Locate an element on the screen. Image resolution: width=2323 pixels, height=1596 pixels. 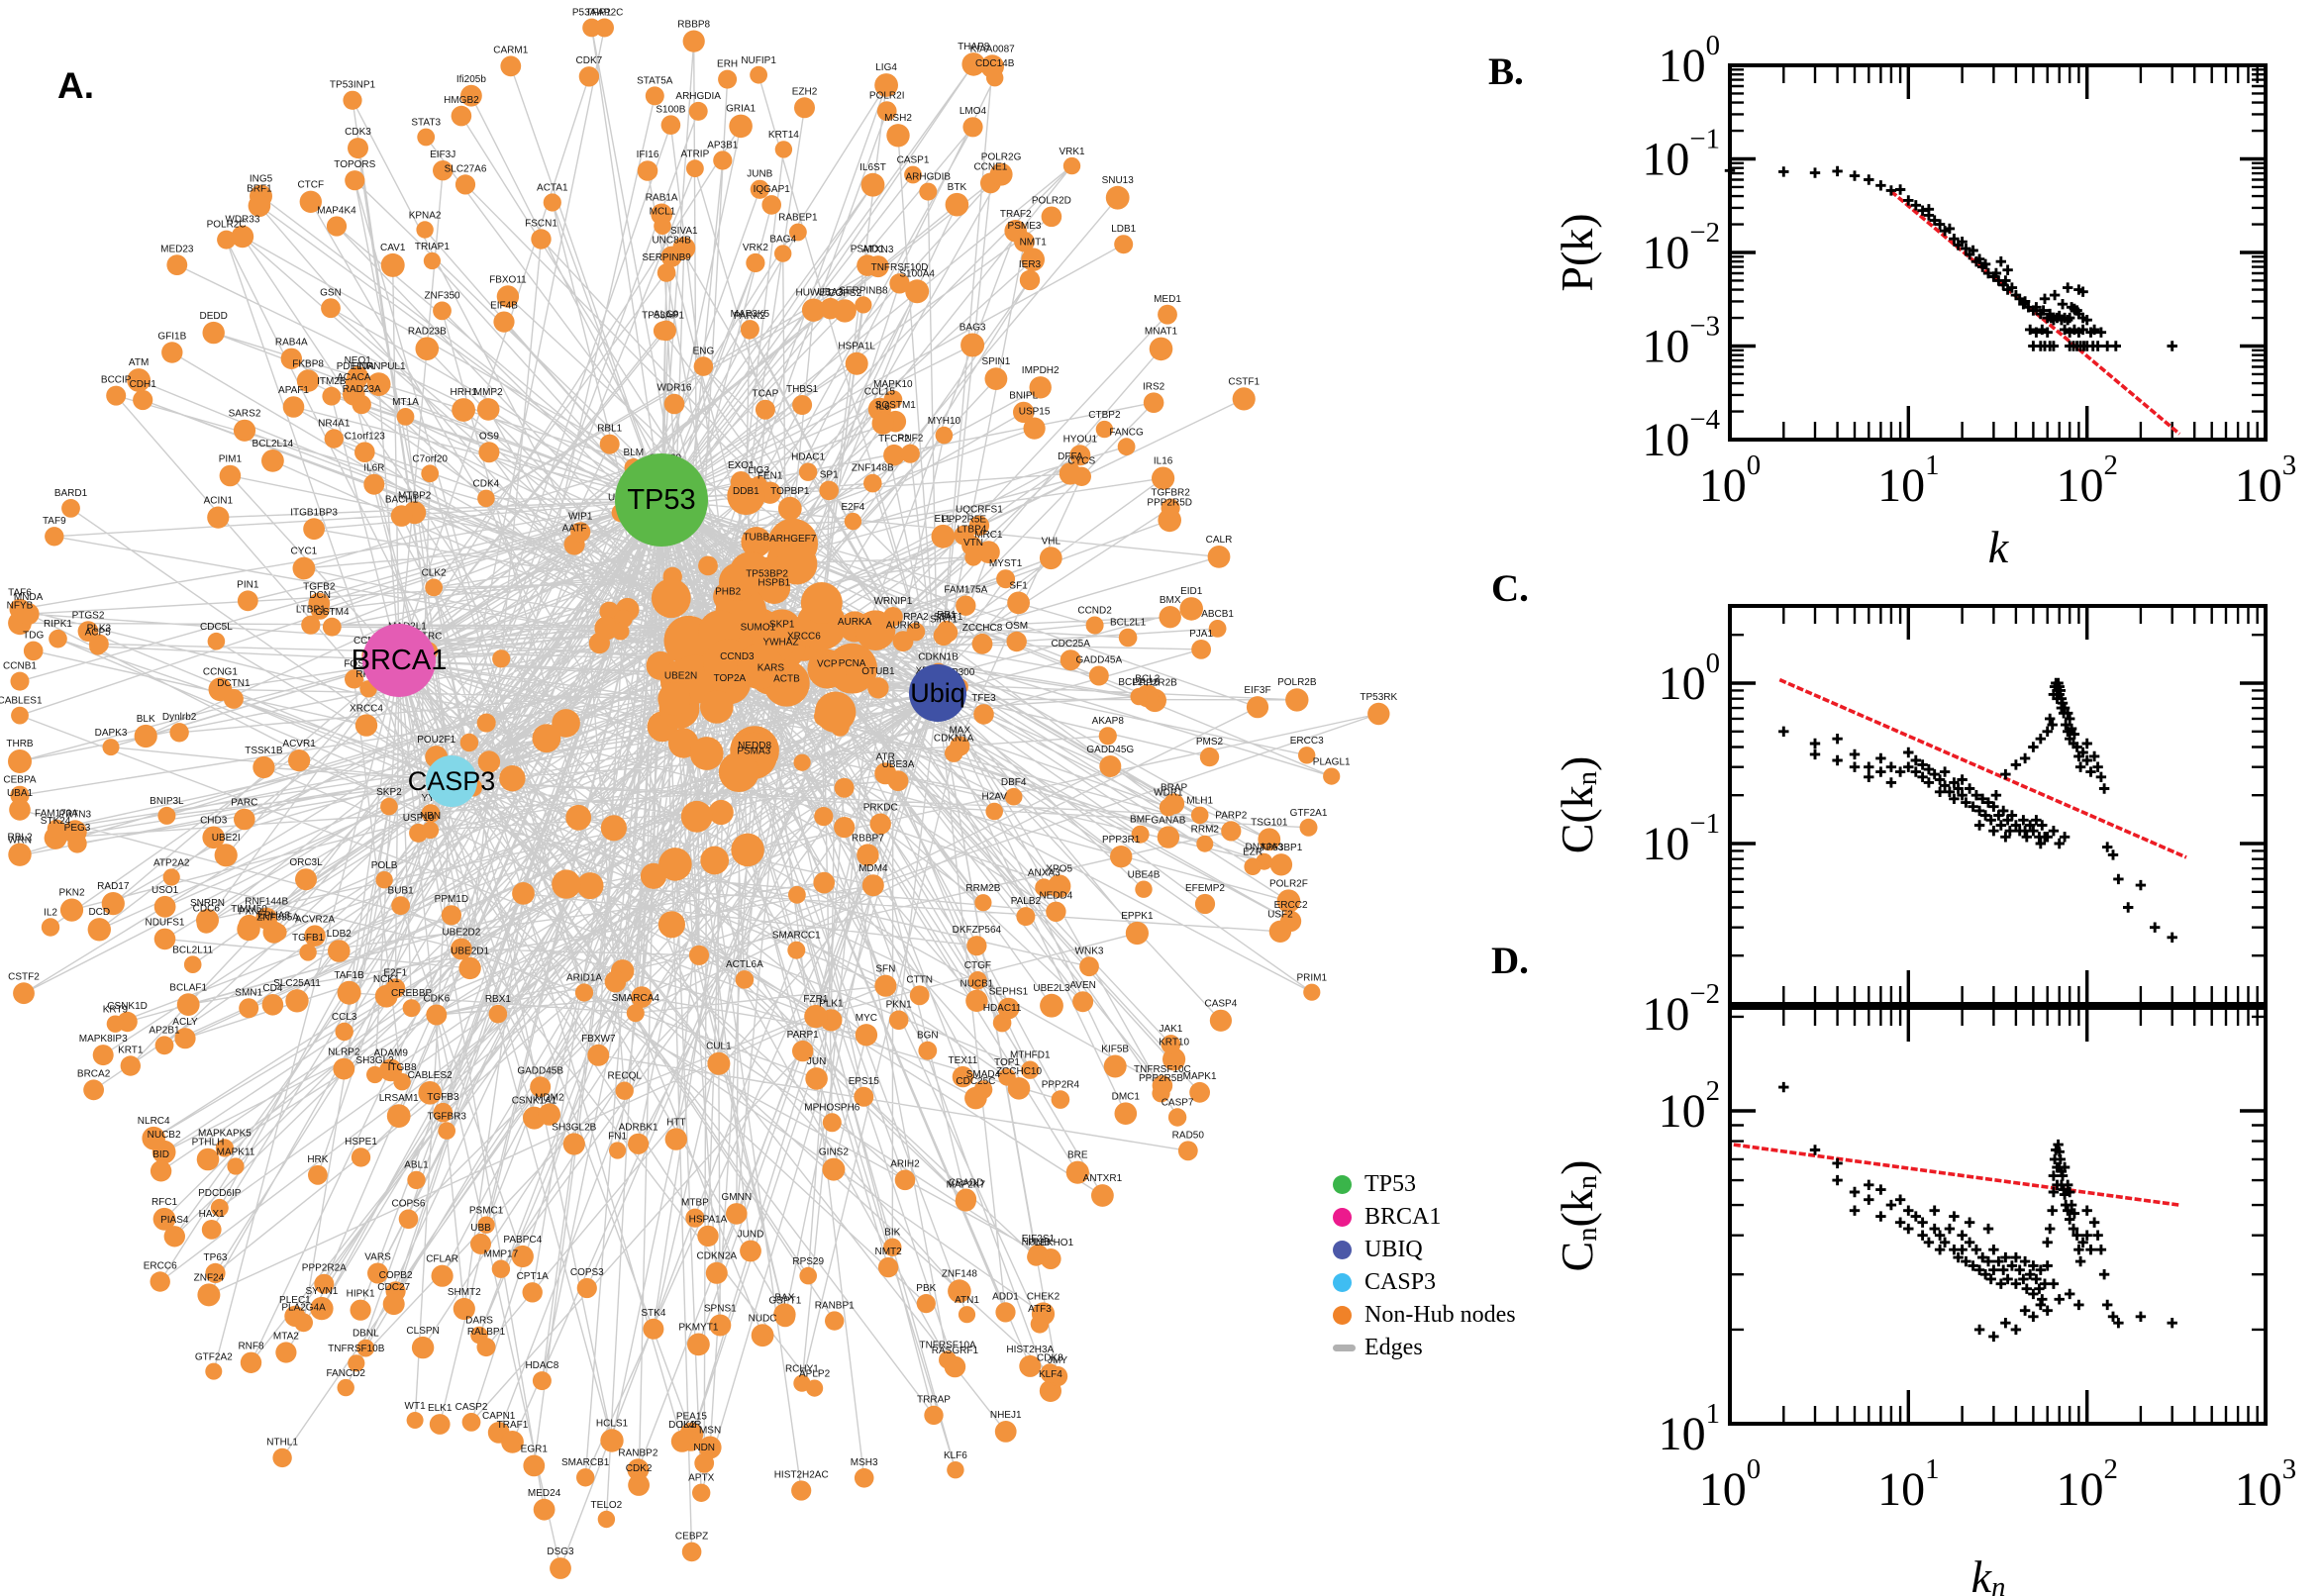
network-node-label: NUFIP1 is located at coordinates (758, 60).